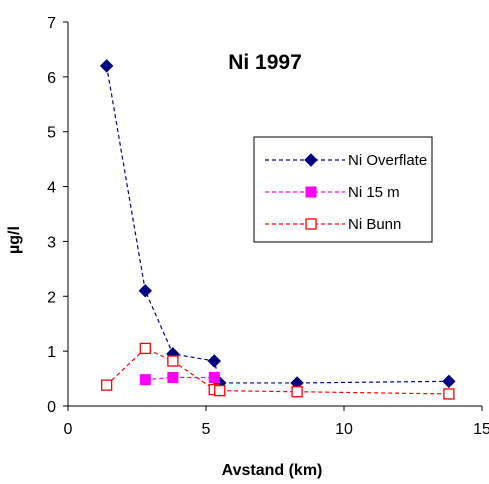 The width and height of the screenshot is (489, 484). I want to click on y-tick-label: 5, so click(51, 133).